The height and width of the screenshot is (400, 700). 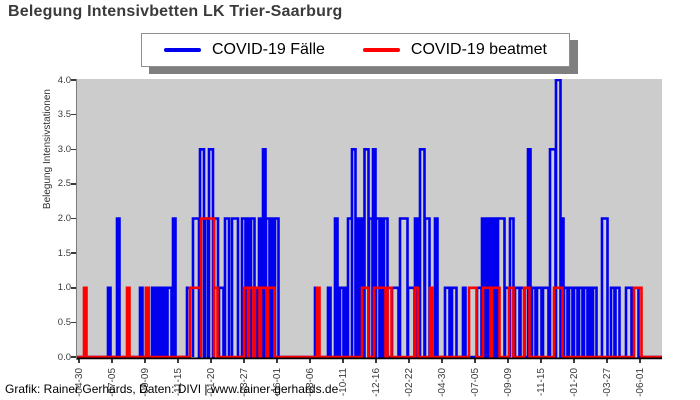 I want to click on y-tick-label: 3.0, so click(x=64, y=149).